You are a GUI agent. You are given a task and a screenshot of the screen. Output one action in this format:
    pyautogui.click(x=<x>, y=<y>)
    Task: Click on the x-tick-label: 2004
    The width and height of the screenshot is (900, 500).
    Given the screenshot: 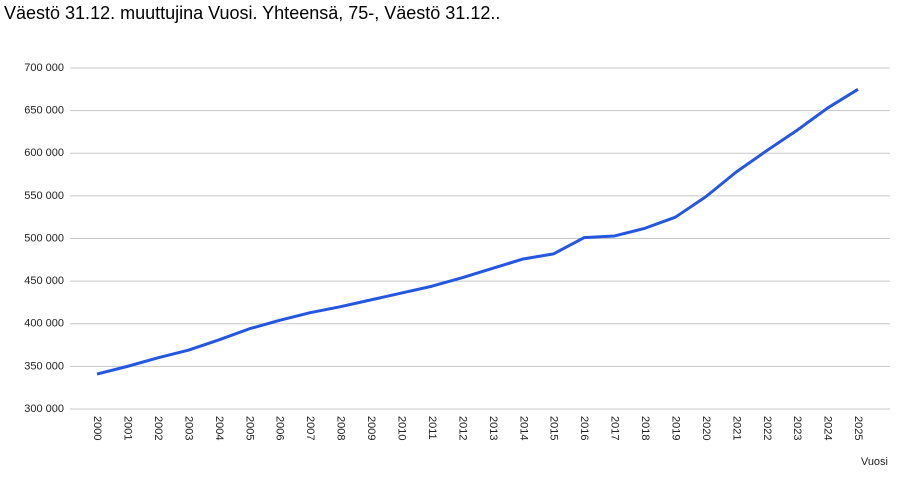 What is the action you would take?
    pyautogui.click(x=219, y=428)
    